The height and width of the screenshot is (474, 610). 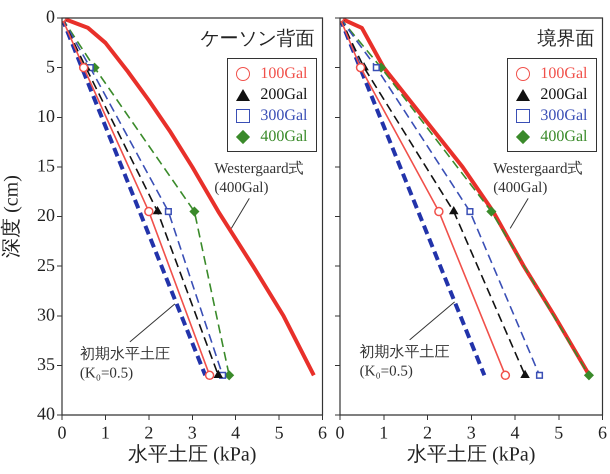 What do you see at coordinates (565, 38) in the screenshot?
I see `text: 境界面` at bounding box center [565, 38].